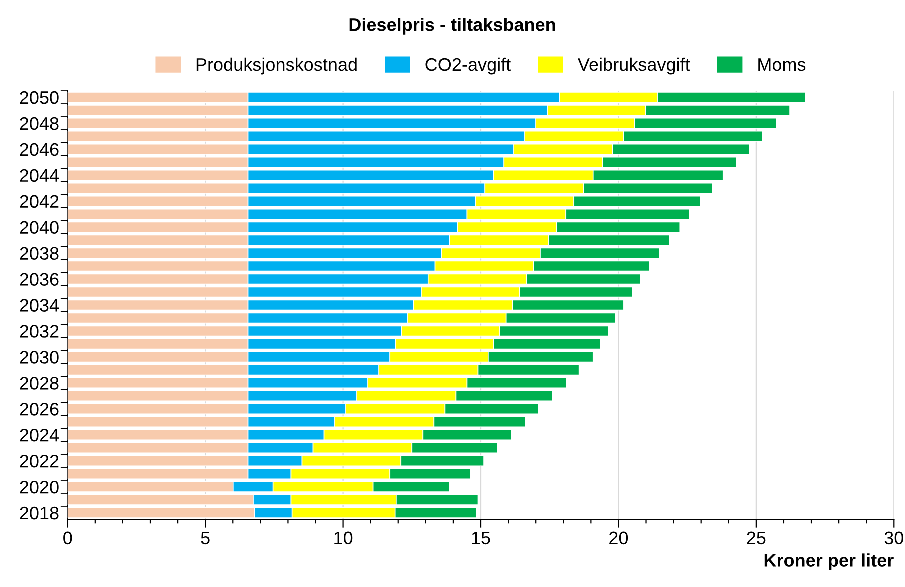 Image resolution: width=905 pixels, height=587 pixels. What do you see at coordinates (39, 487) in the screenshot?
I see `y-tick-label: 2020` at bounding box center [39, 487].